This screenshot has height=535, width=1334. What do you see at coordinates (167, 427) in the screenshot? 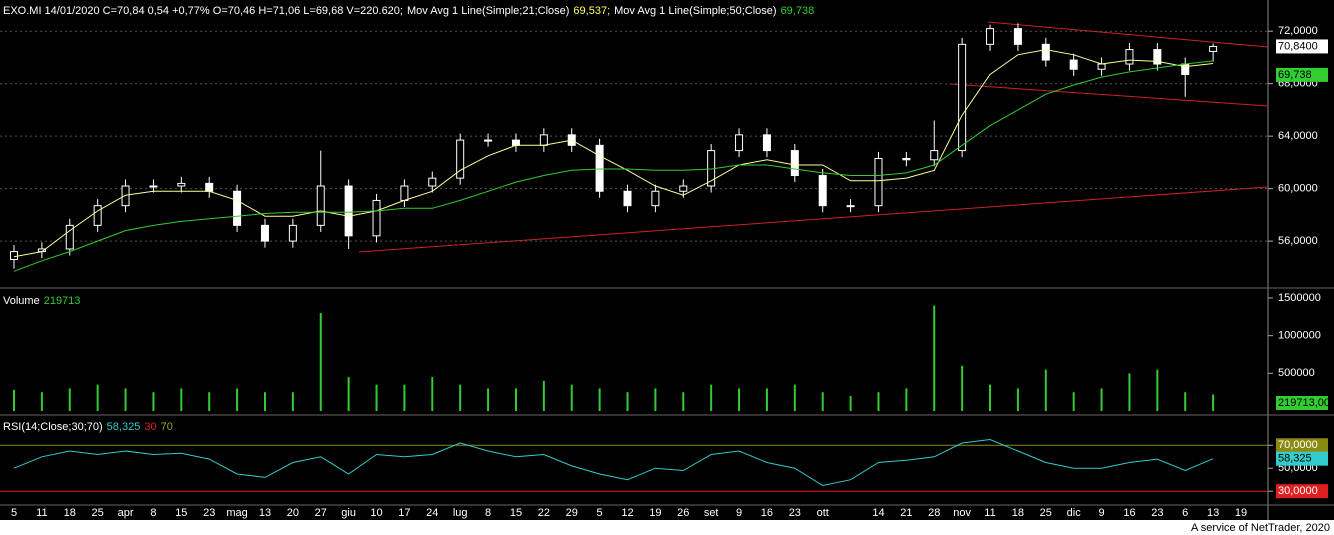
I see `rsi-level: 70` at bounding box center [167, 427].